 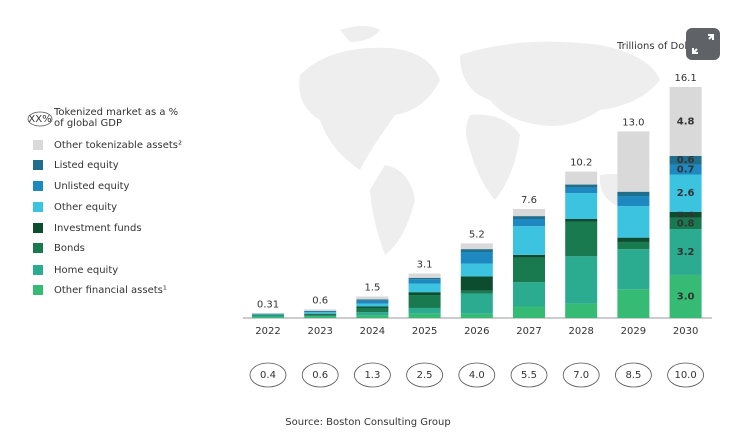 What do you see at coordinates (69, 248) in the screenshot?
I see `legend-label: Bonds` at bounding box center [69, 248].